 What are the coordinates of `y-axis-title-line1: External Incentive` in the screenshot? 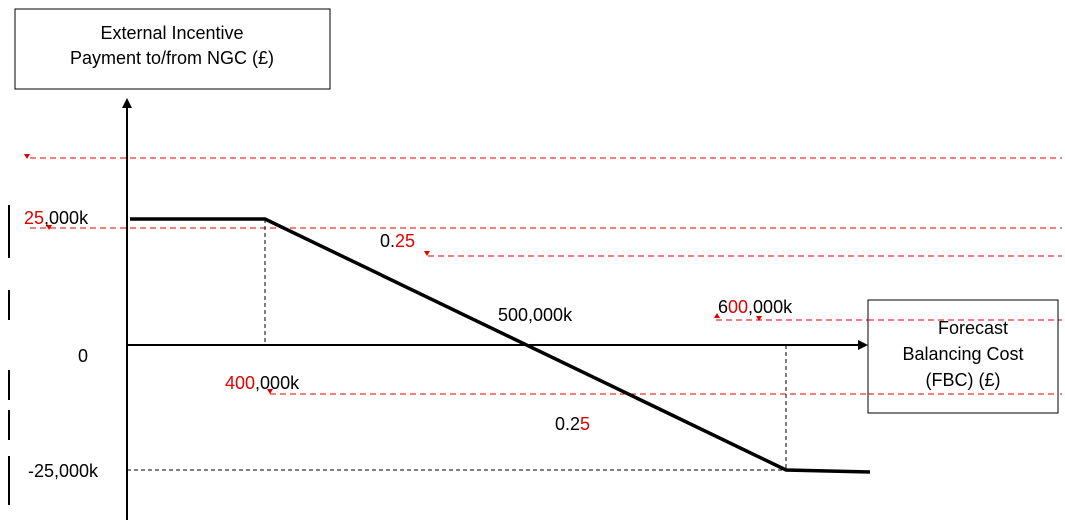 It's located at (171, 33).